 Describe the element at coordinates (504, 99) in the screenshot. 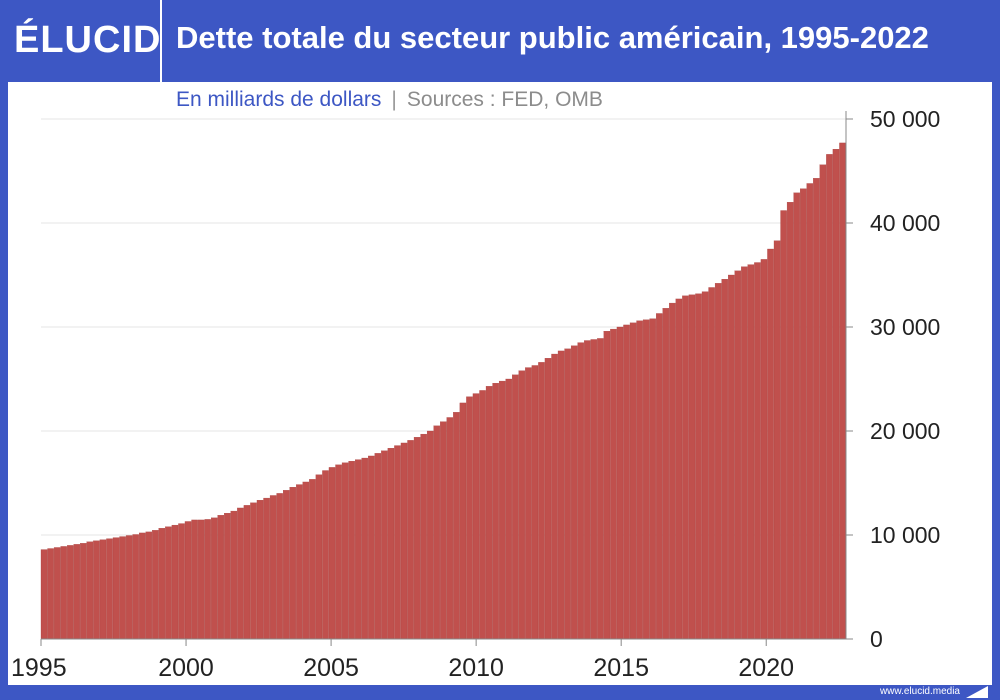

I see `sources-label: Sources : FED, OMB` at that location.